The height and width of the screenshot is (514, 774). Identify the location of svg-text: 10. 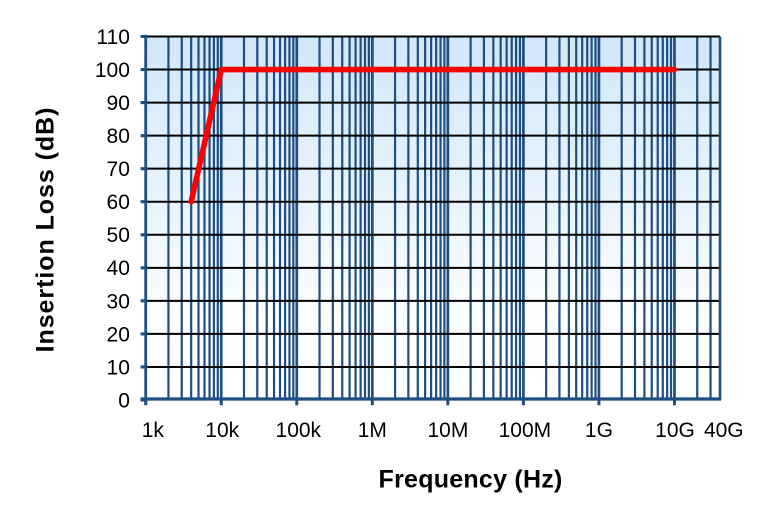
(118, 367).